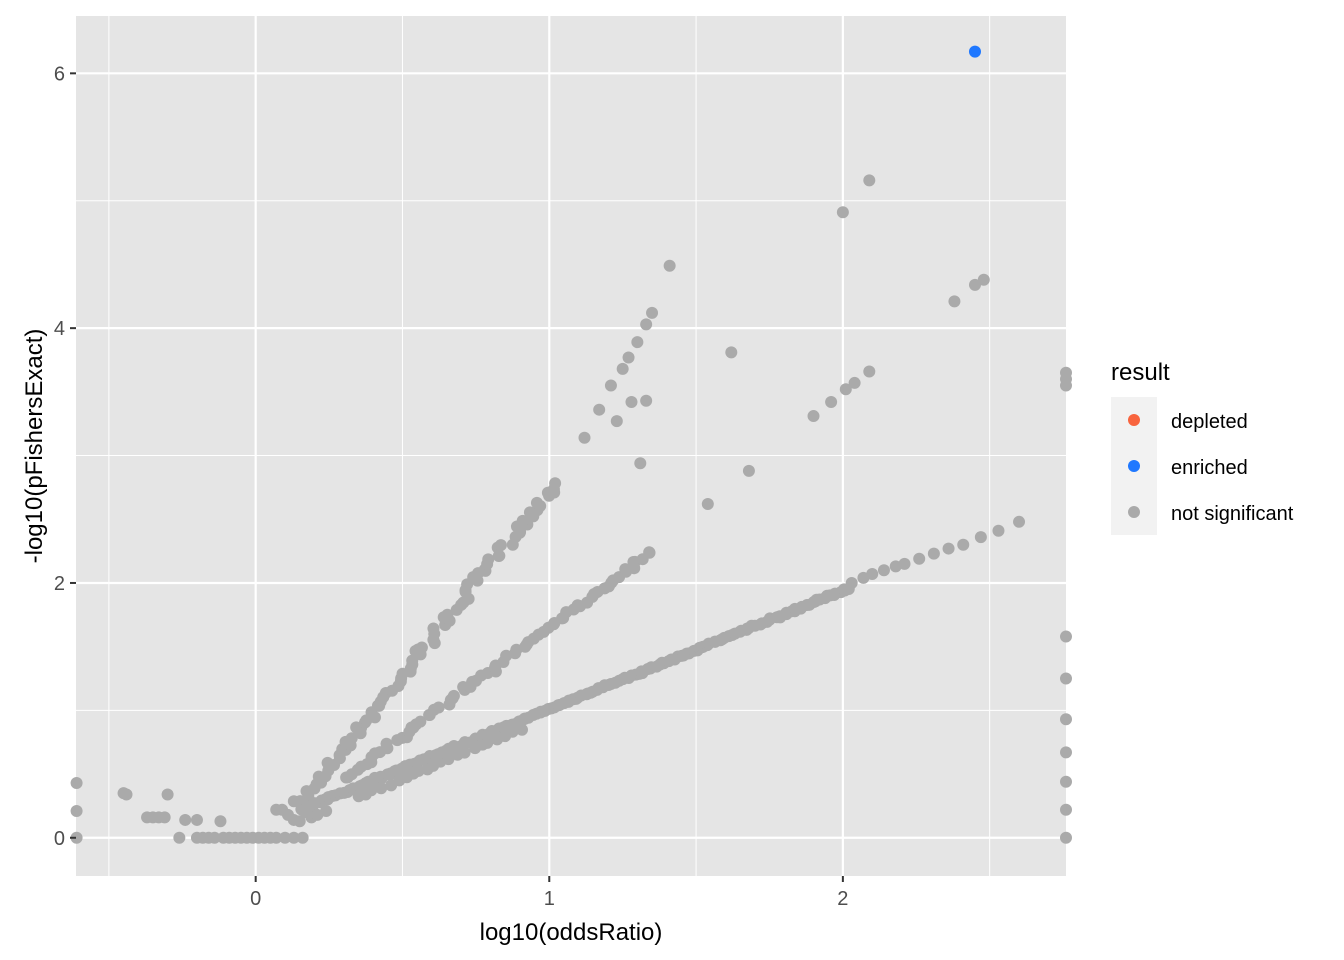  What do you see at coordinates (1209, 468) in the screenshot?
I see `legend-label-enriched: enriched` at bounding box center [1209, 468].